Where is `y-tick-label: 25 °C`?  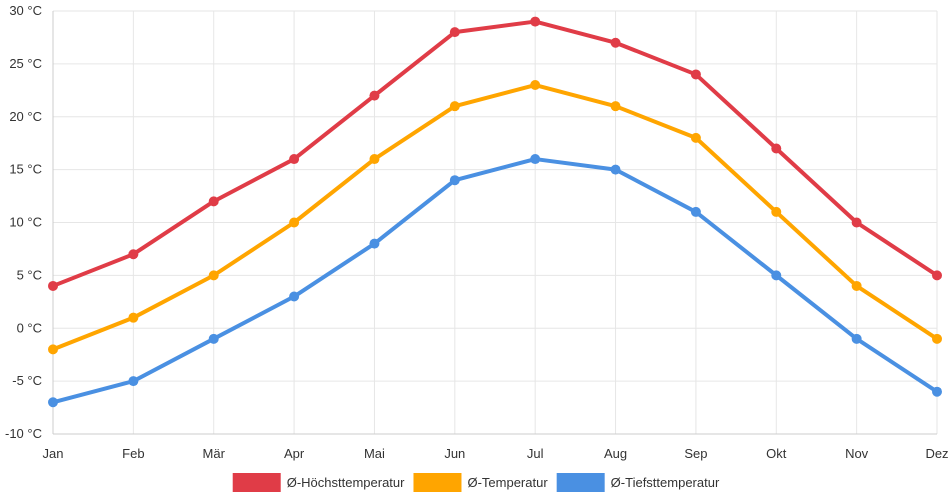
y-tick-label: 25 °C is located at coordinates (25, 63).